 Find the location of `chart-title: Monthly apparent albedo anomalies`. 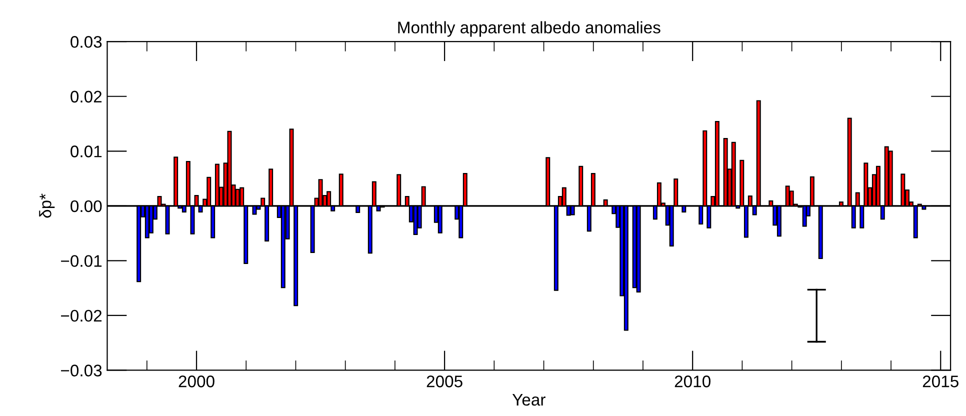

chart-title: Monthly apparent albedo anomalies is located at coordinates (529, 29).